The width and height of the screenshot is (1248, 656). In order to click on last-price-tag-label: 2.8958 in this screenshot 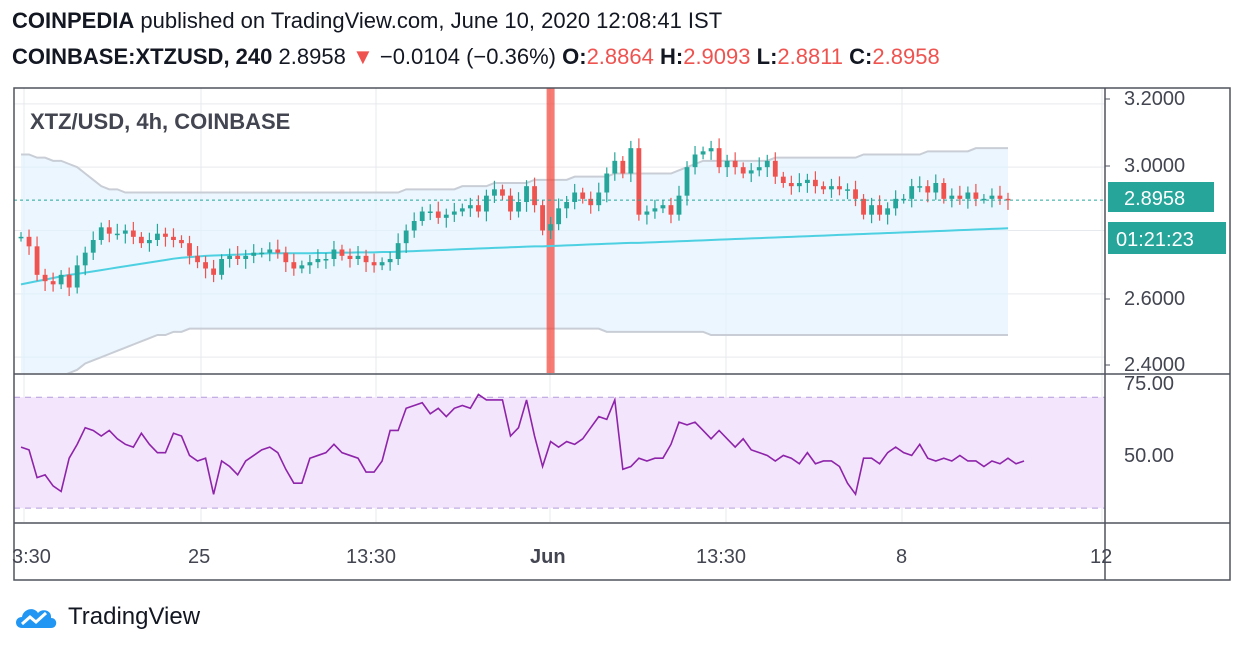, I will do `click(1154, 199)`.